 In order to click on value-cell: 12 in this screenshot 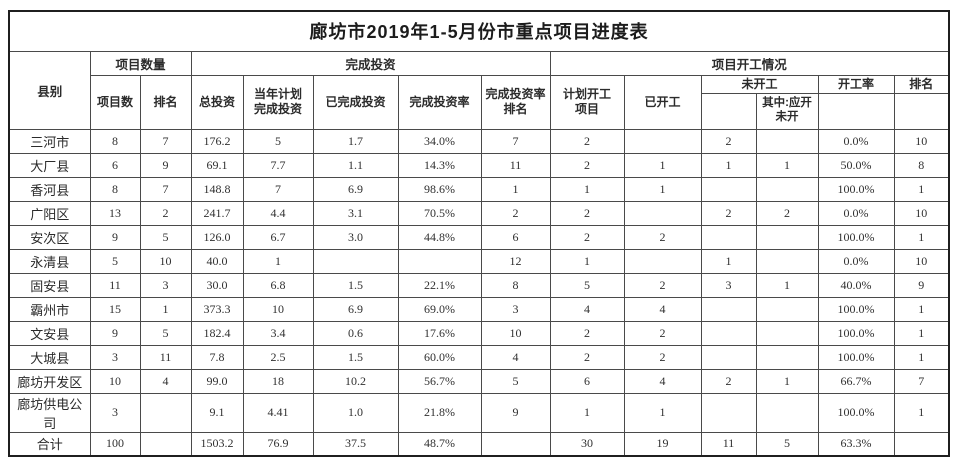, I will do `click(515, 261)`.